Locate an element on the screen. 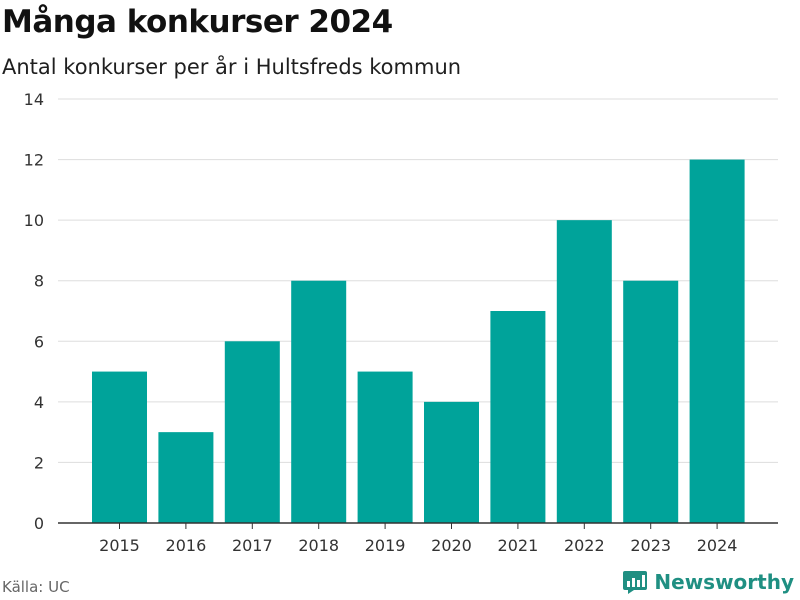 The image size is (800, 600). bar-2020 is located at coordinates (451, 462).